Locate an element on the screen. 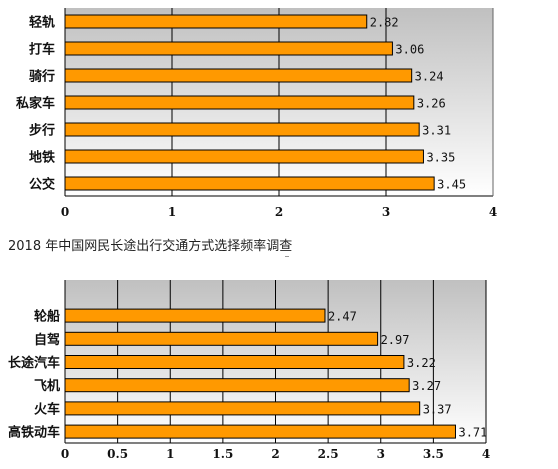 The height and width of the screenshot is (469, 558). chart2-tick-label: 4 is located at coordinates (486, 454).